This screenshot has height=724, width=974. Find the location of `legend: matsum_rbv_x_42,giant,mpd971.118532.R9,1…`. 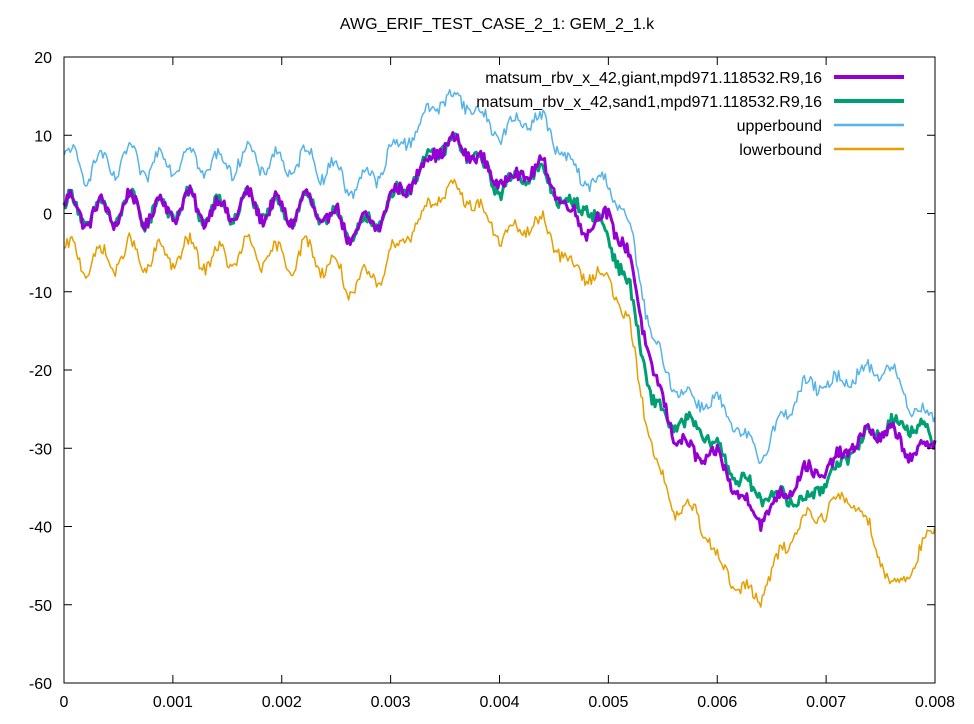

legend: matsum_rbv_x_42,giant,mpd971.118532.R9,1… is located at coordinates (690, 114).